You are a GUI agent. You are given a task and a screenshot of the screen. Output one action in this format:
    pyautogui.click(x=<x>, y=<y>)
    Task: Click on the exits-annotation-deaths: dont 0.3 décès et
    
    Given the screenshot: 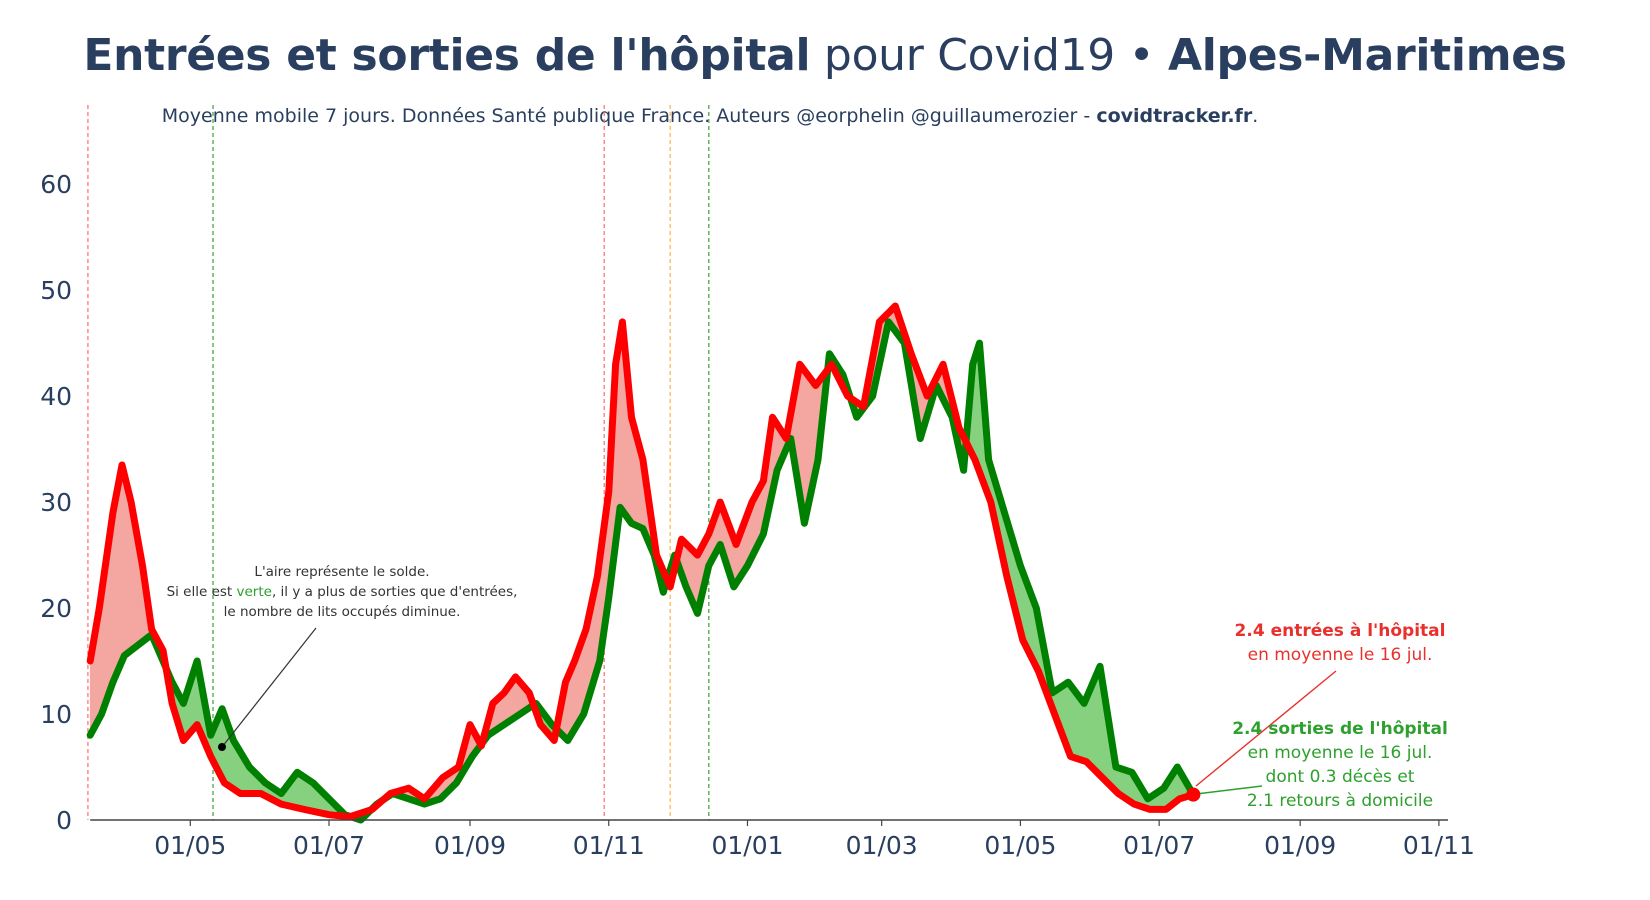 What is the action you would take?
    pyautogui.click(x=1340, y=777)
    